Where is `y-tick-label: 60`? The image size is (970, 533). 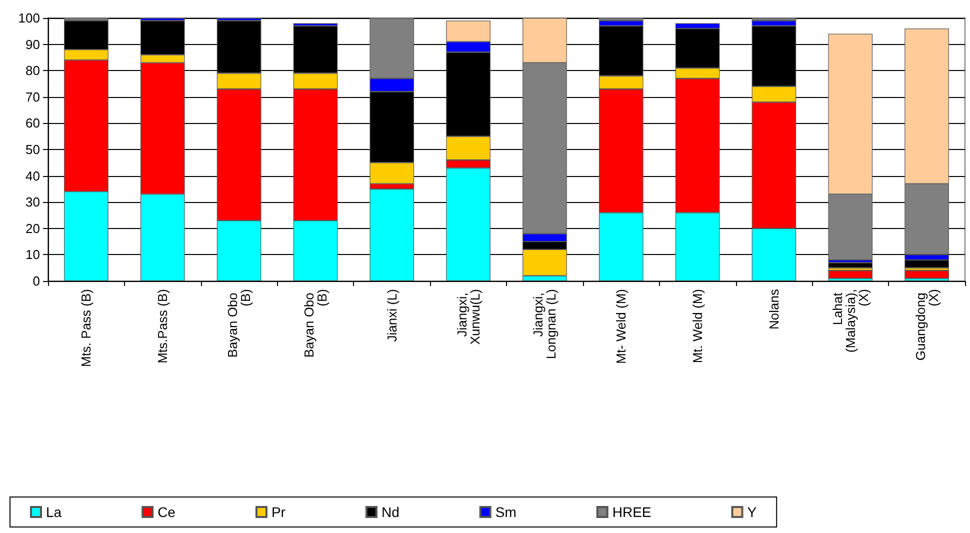 y-tick-label: 60 is located at coordinates (33, 123).